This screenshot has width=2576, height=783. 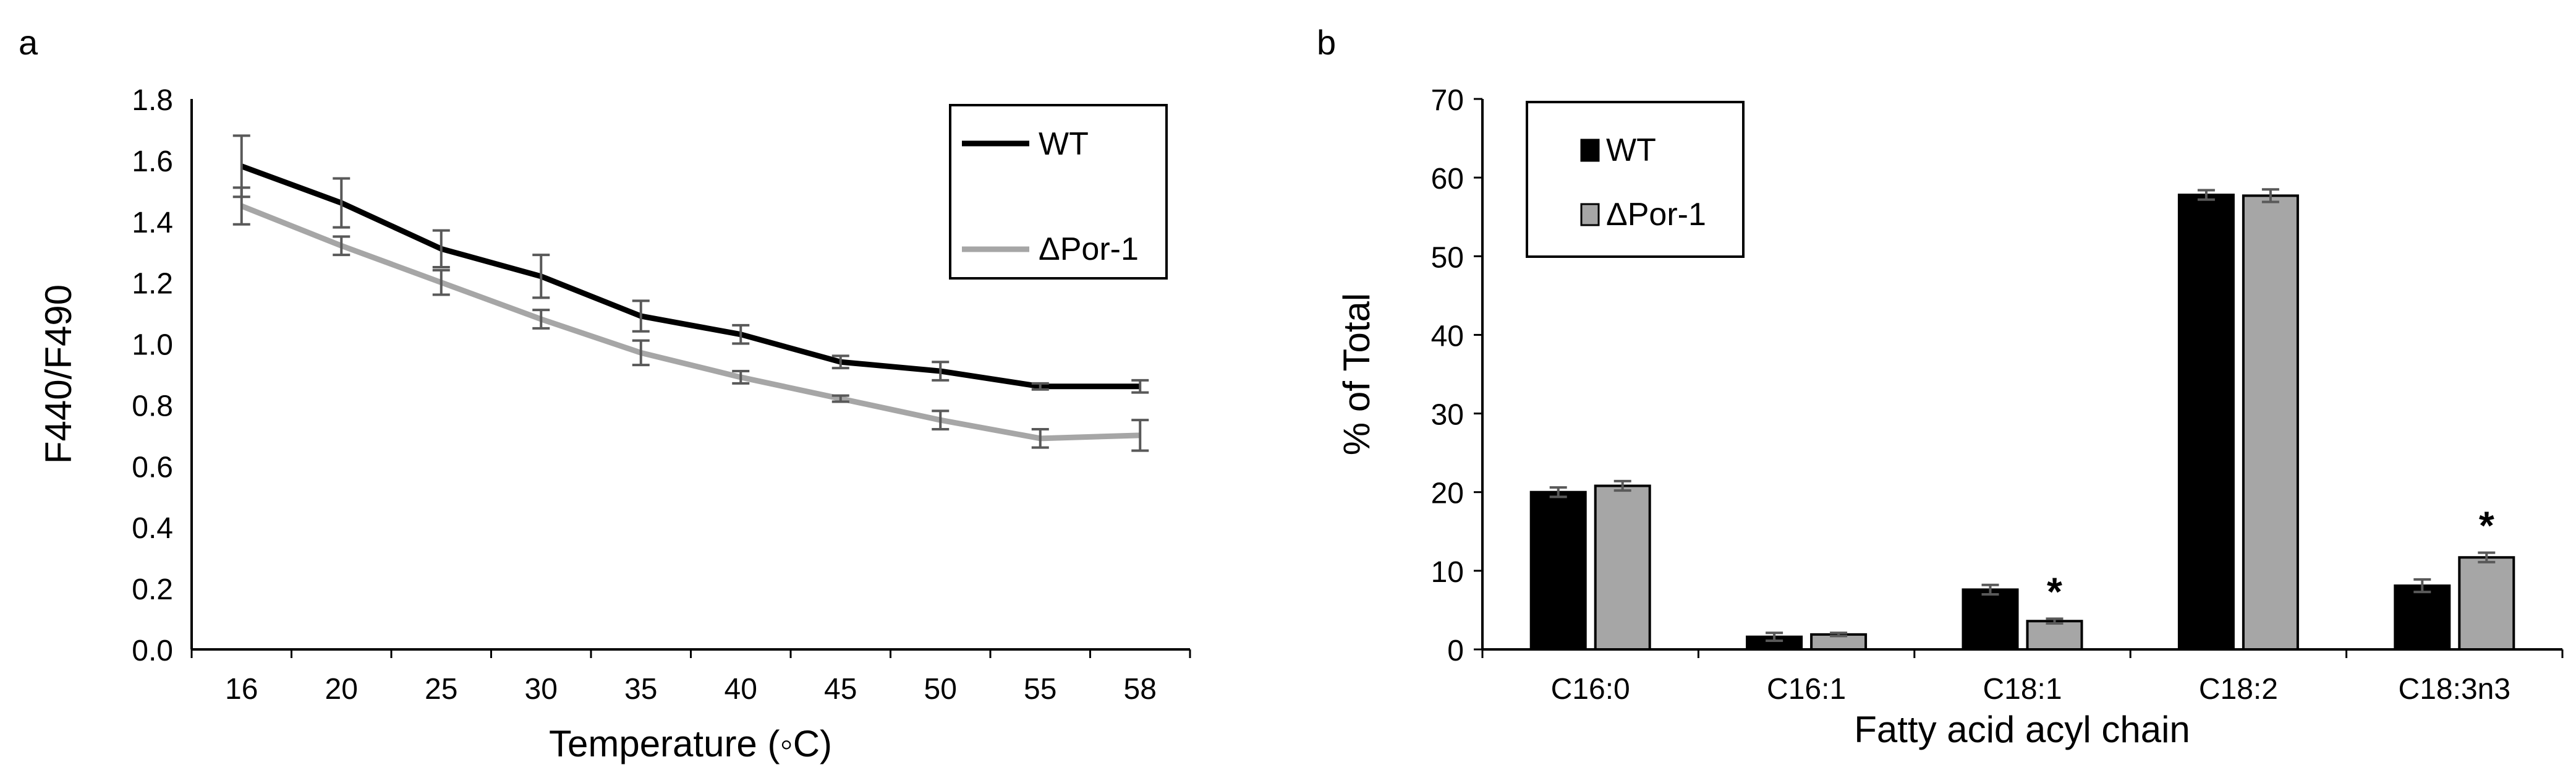 I want to click on panel-b-label: b, so click(x=1326, y=42).